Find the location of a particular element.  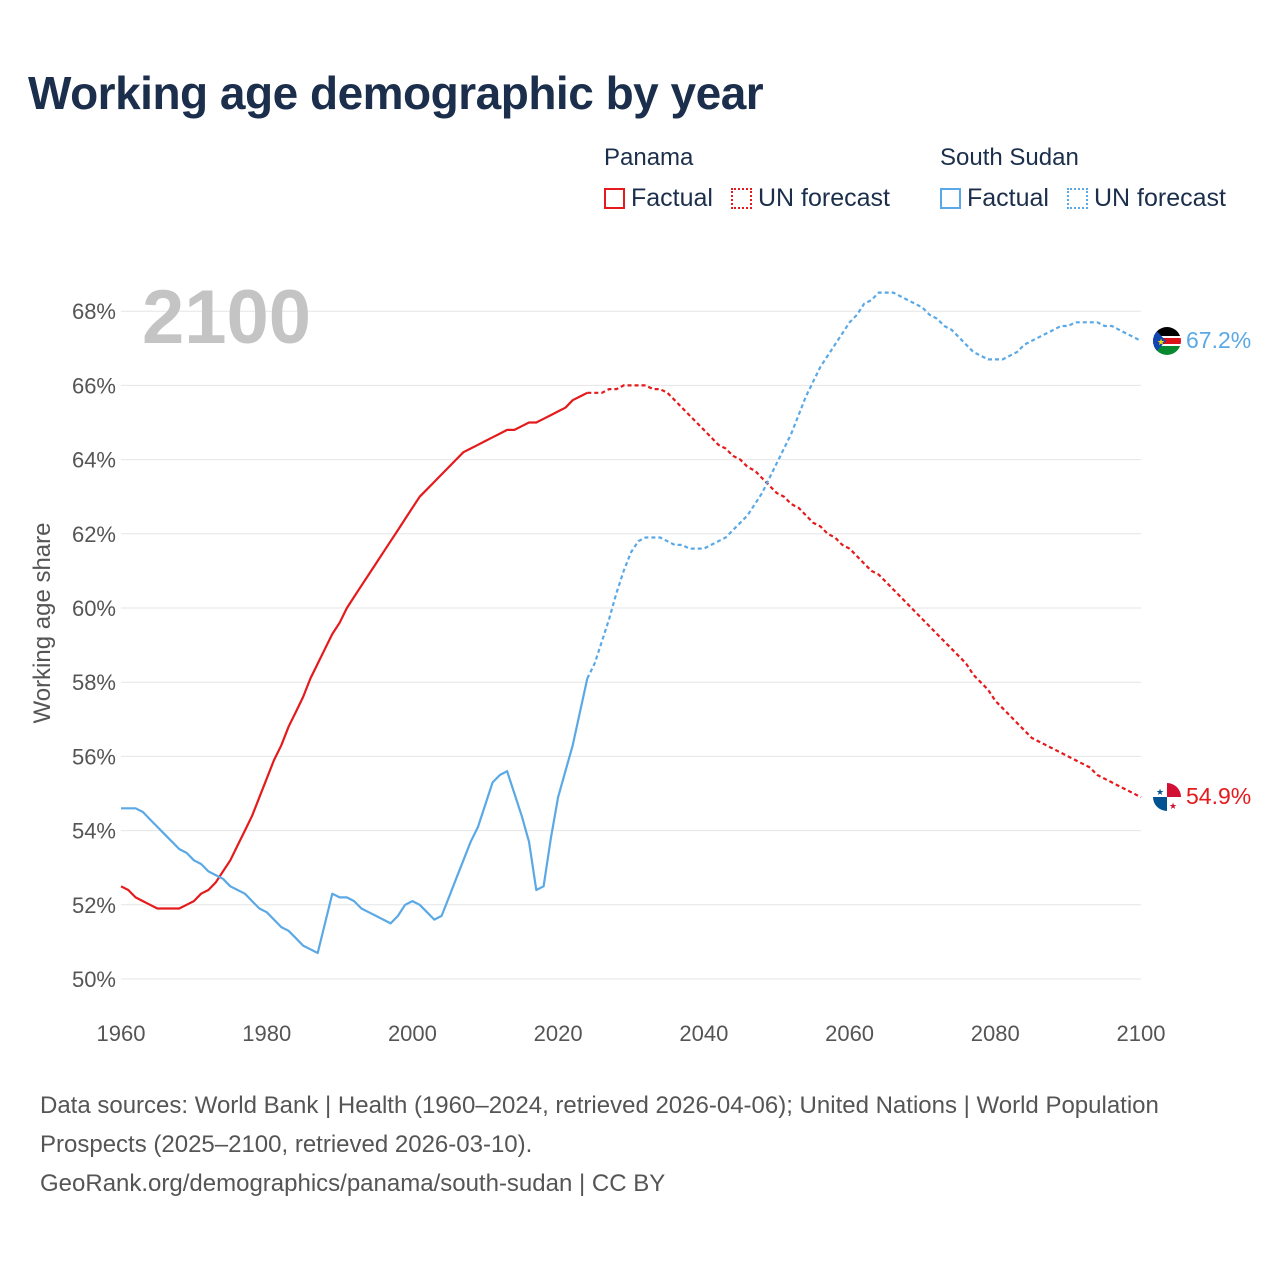

legend-panama-factual: Factual is located at coordinates (658, 198).